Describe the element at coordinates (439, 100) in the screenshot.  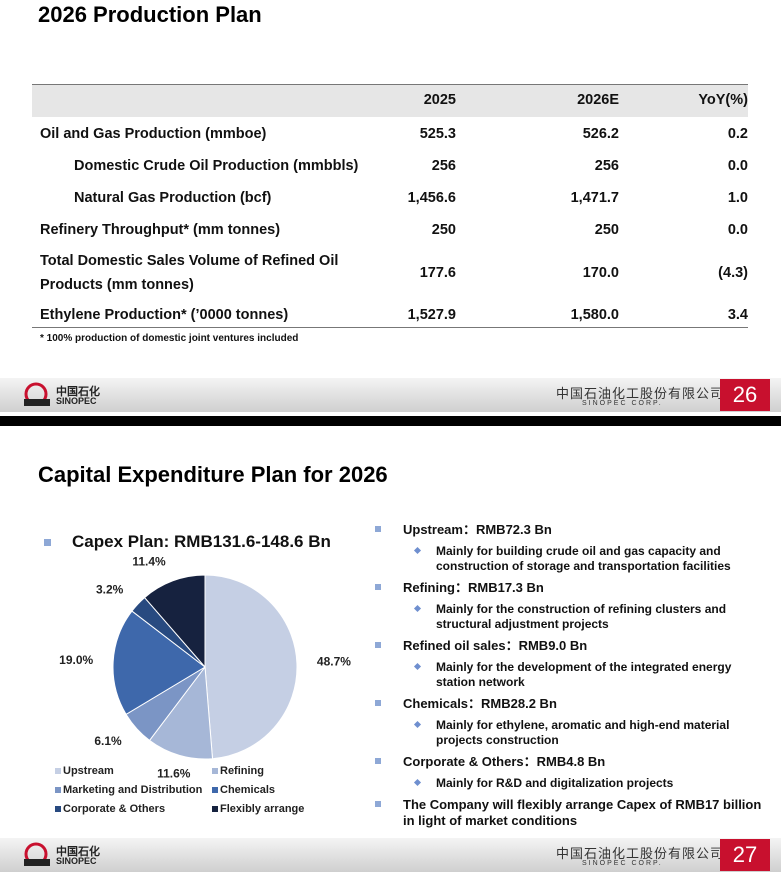
I see `table-header-cell: 2025` at that location.